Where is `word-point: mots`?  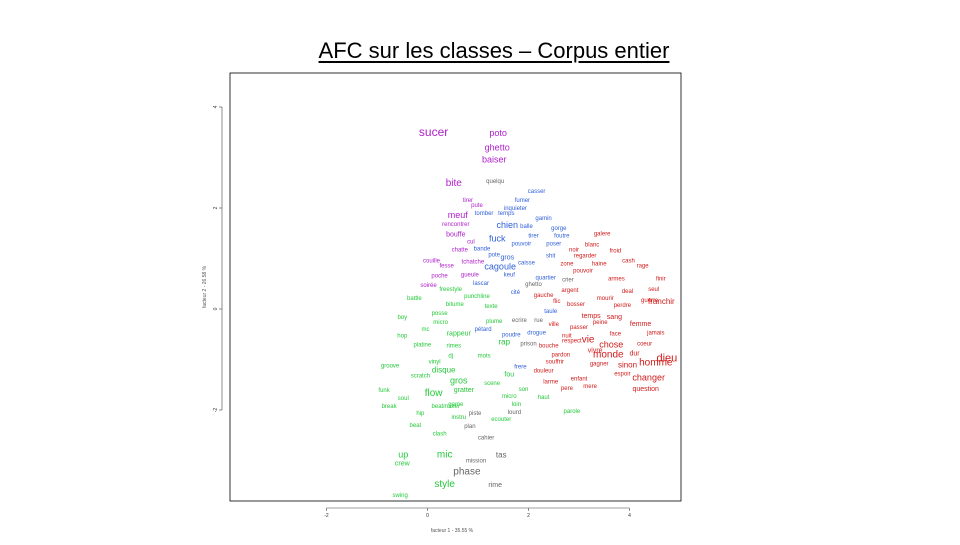 word-point: mots is located at coordinates (484, 357).